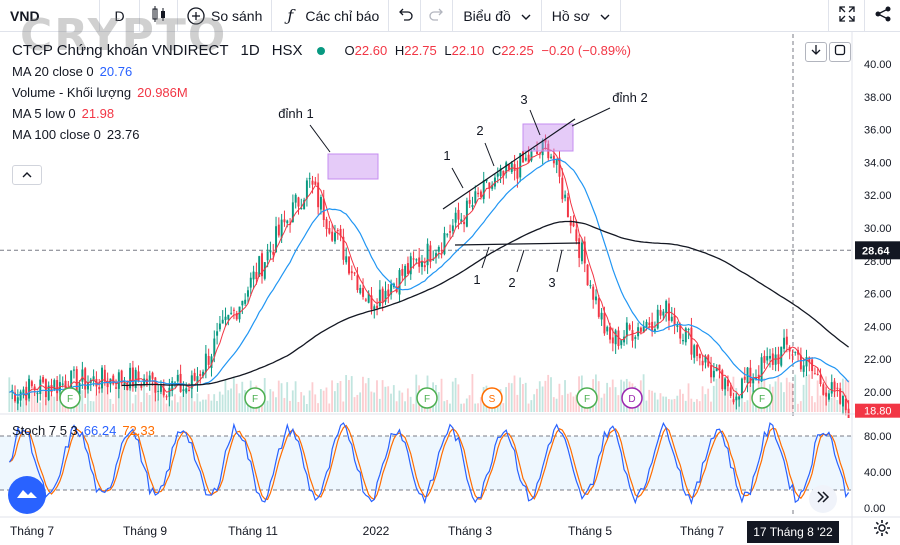 Image resolution: width=900 pixels, height=545 pixels. Describe the element at coordinates (225, 16) in the screenshot. I see `compare-button: So sánh` at that location.